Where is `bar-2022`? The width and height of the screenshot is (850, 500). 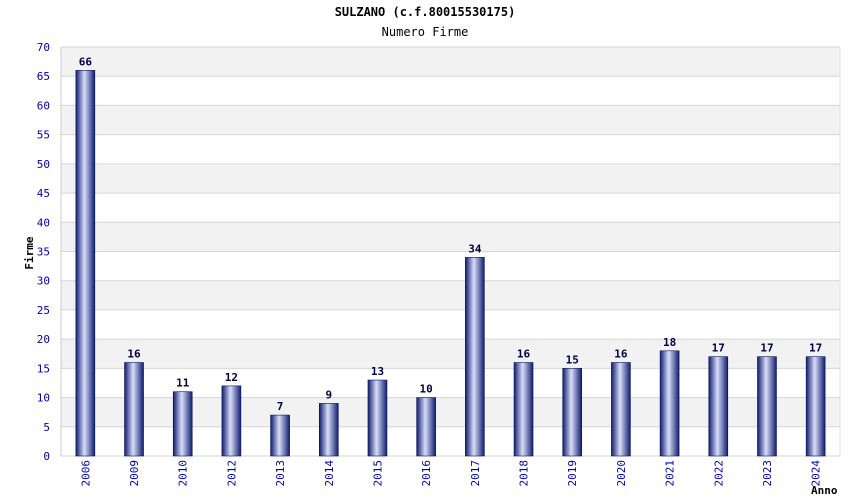 bar-2022 is located at coordinates (718, 406).